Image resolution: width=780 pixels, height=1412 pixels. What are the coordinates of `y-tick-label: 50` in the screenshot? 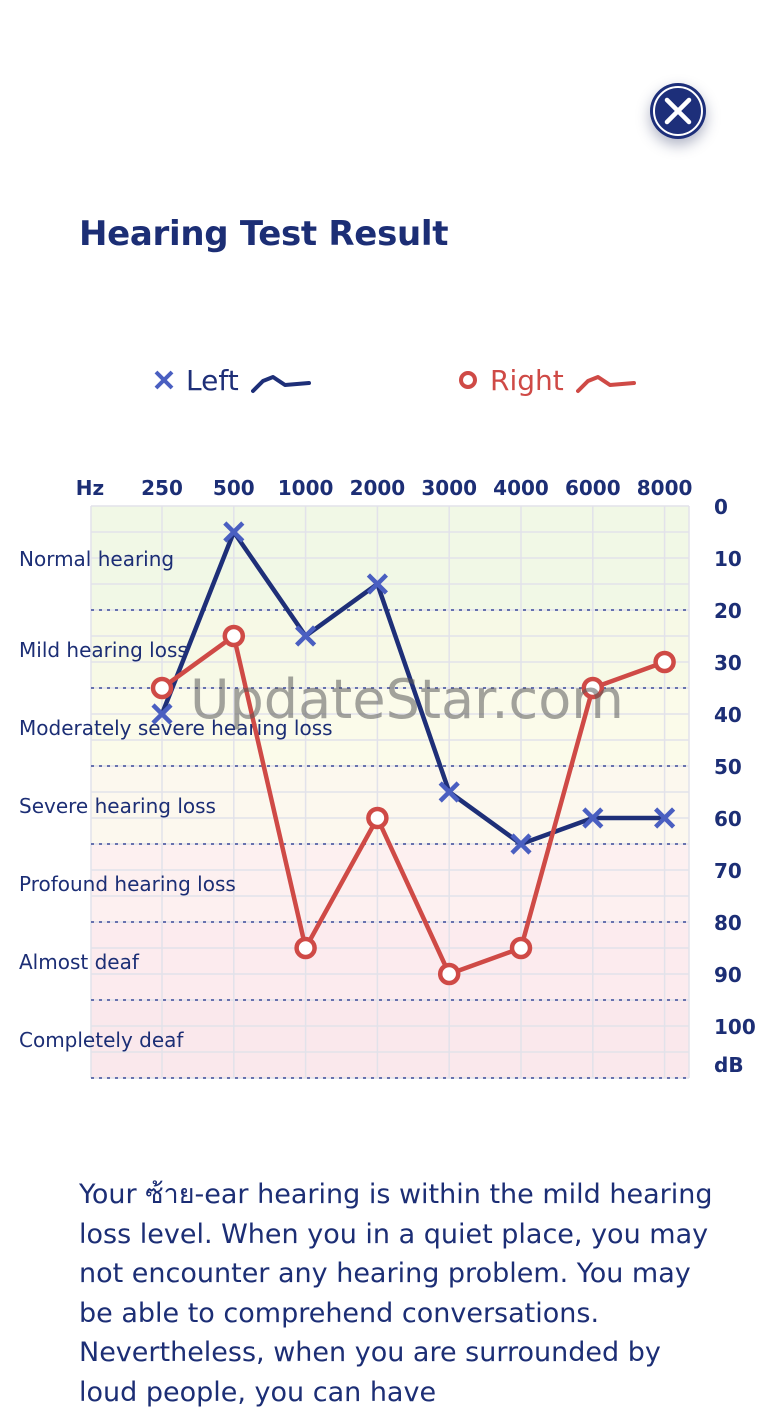 It's located at (728, 767).